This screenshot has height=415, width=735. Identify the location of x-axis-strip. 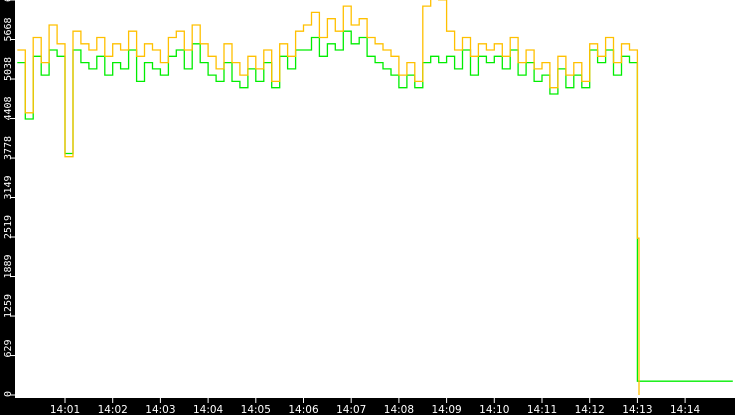
(367, 406).